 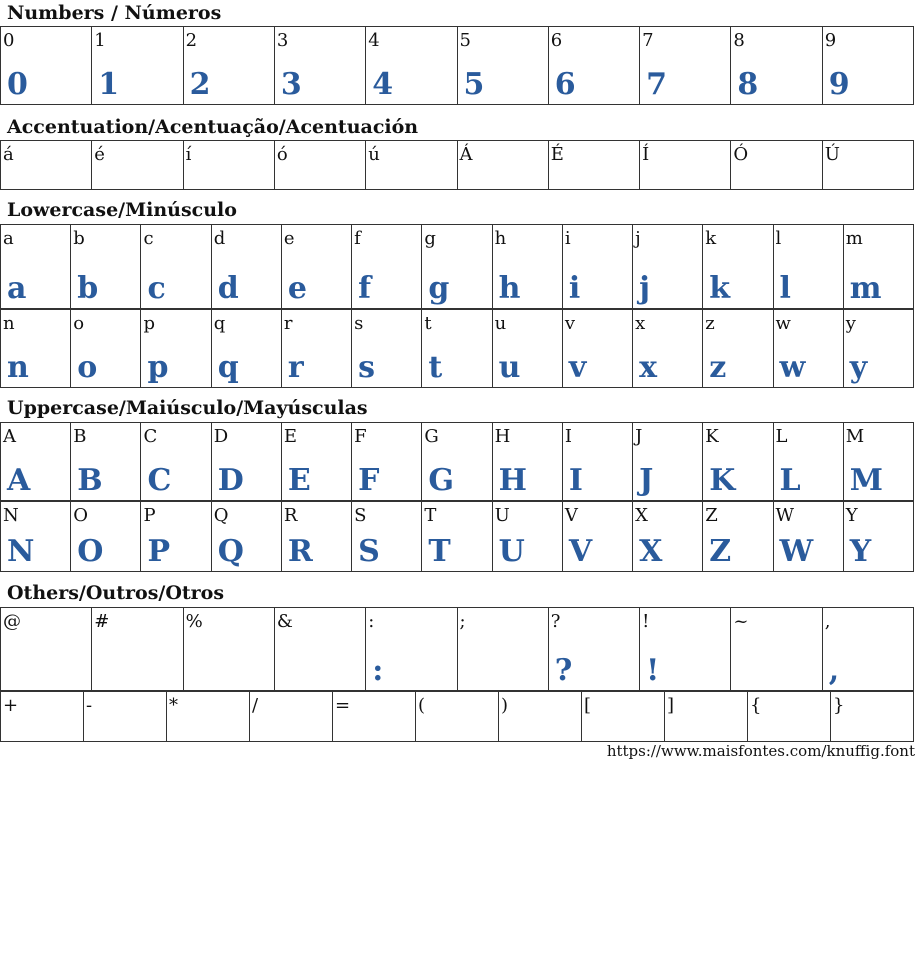 What do you see at coordinates (790, 480) in the screenshot?
I see `font-glyph: L` at bounding box center [790, 480].